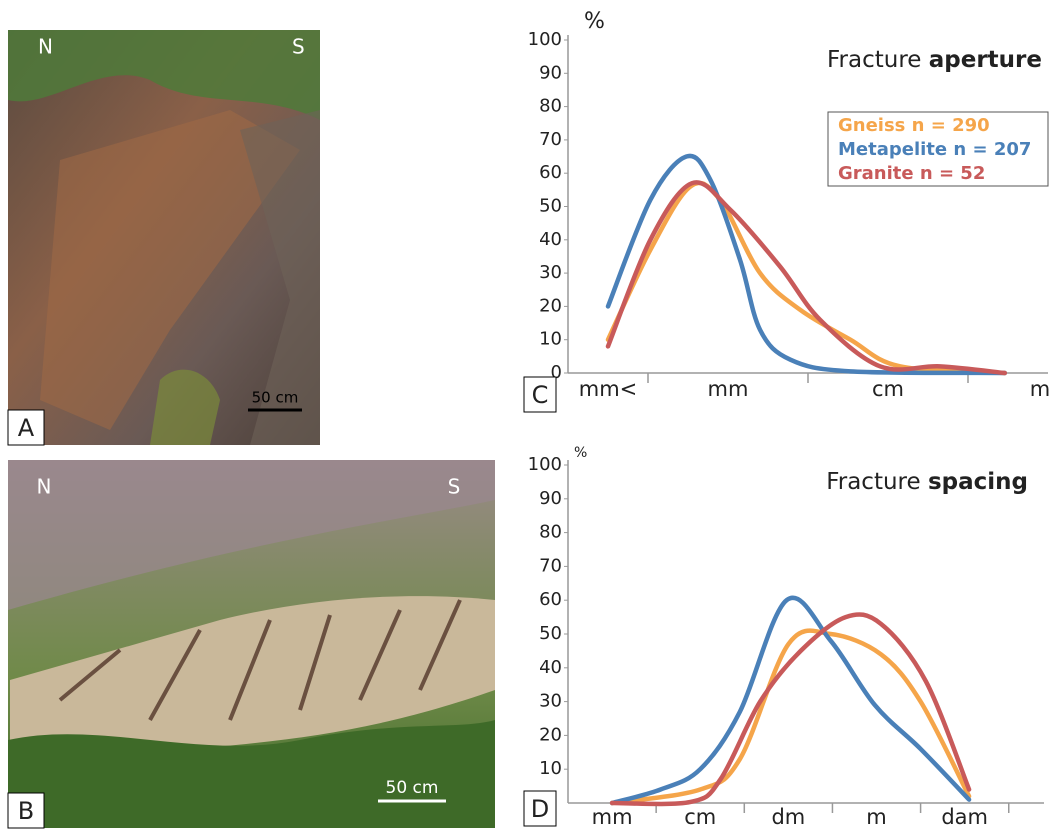 This screenshot has height=834, width=1053. What do you see at coordinates (280, 277) in the screenshot?
I see `rock-face` at bounding box center [280, 277].